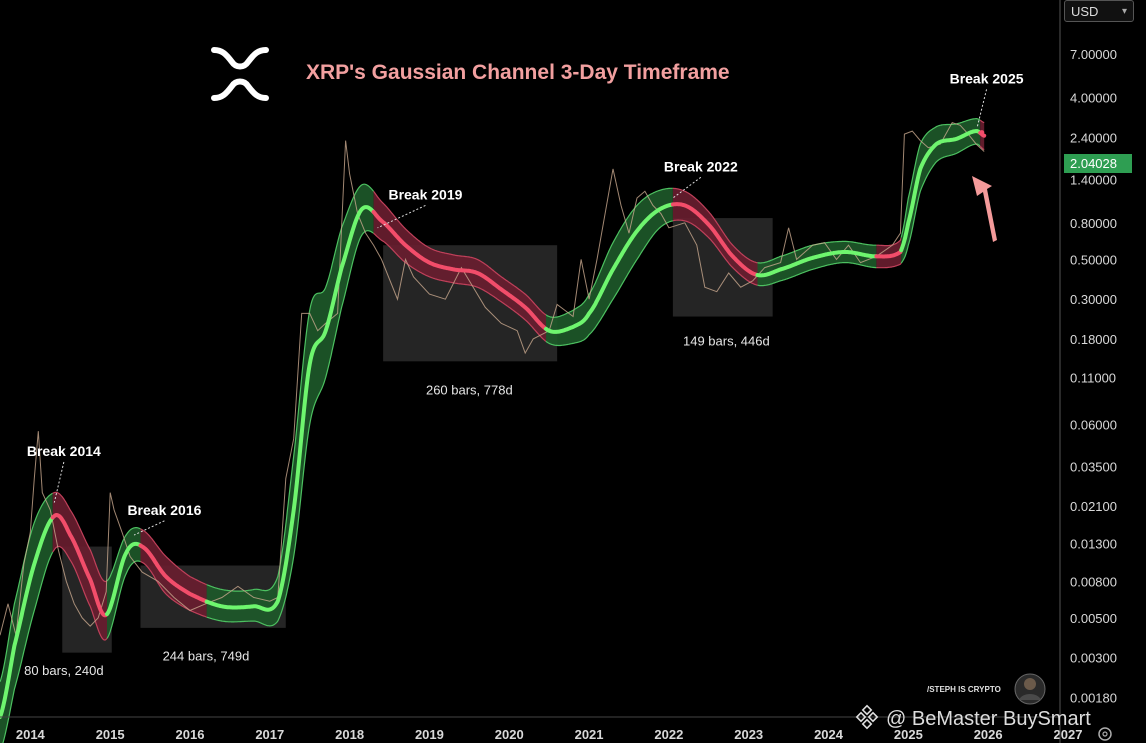  Describe the element at coordinates (1105, 734) in the screenshot. I see `gear-icon` at that location.